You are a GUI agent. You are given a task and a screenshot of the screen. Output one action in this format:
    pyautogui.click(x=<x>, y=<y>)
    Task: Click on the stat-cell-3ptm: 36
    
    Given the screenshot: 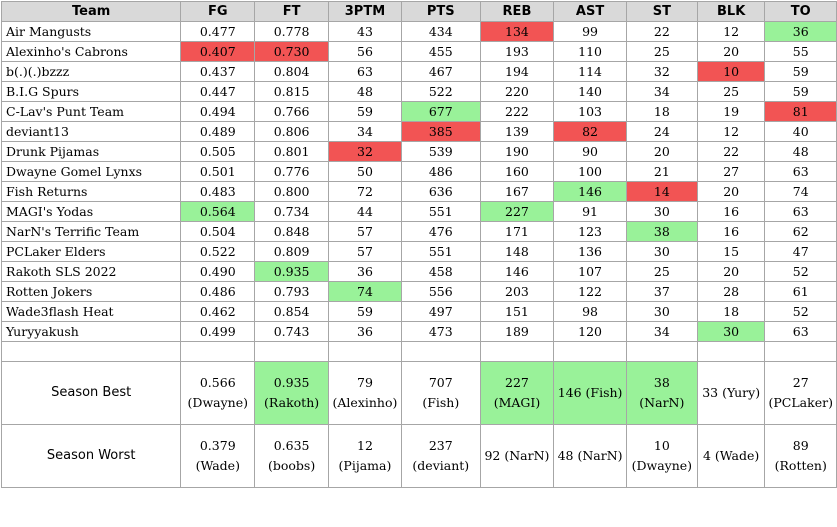 What is the action you would take?
    pyautogui.click(x=364, y=331)
    